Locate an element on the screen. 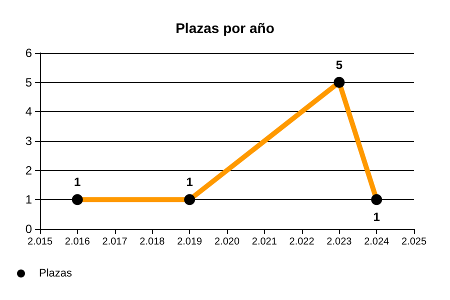 The width and height of the screenshot is (450, 300). x-tick-label: 2.017 is located at coordinates (115, 242).